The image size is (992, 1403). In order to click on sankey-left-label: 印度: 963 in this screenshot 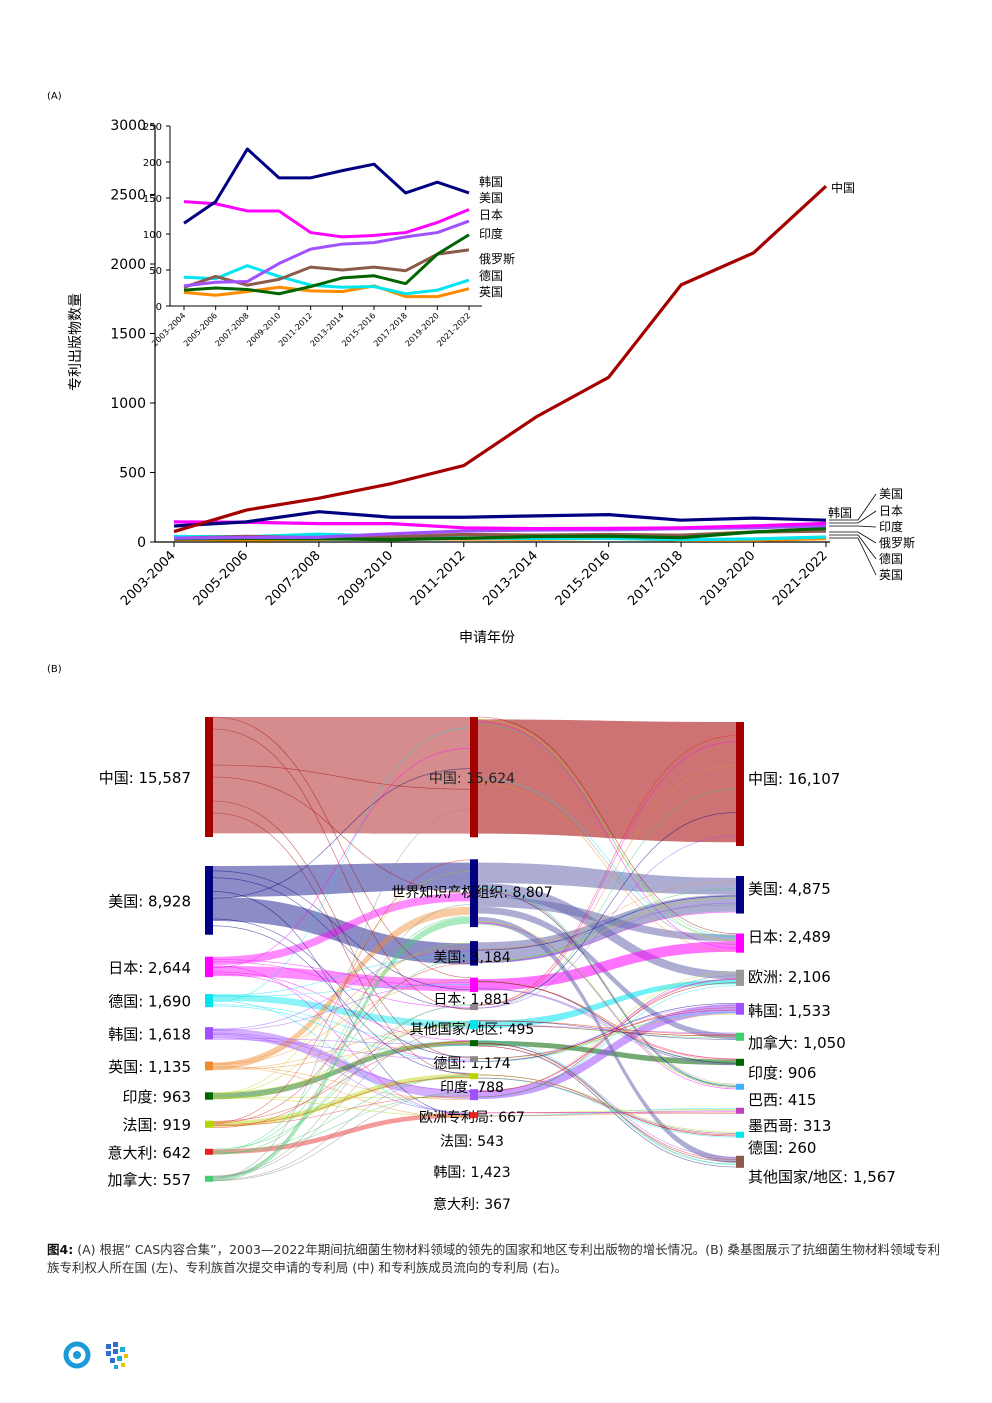, I will do `click(157, 1097)`.